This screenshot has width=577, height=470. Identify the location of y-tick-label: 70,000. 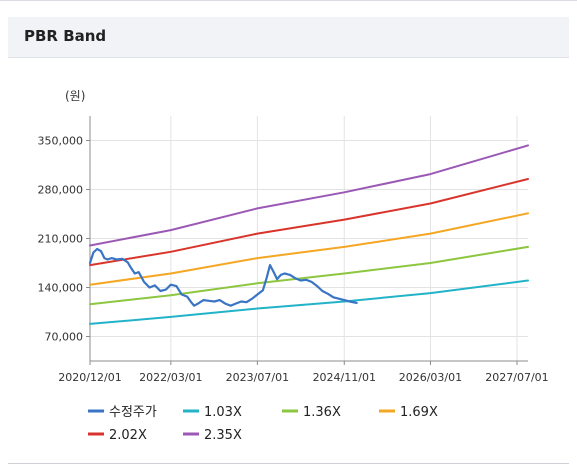
(64, 337).